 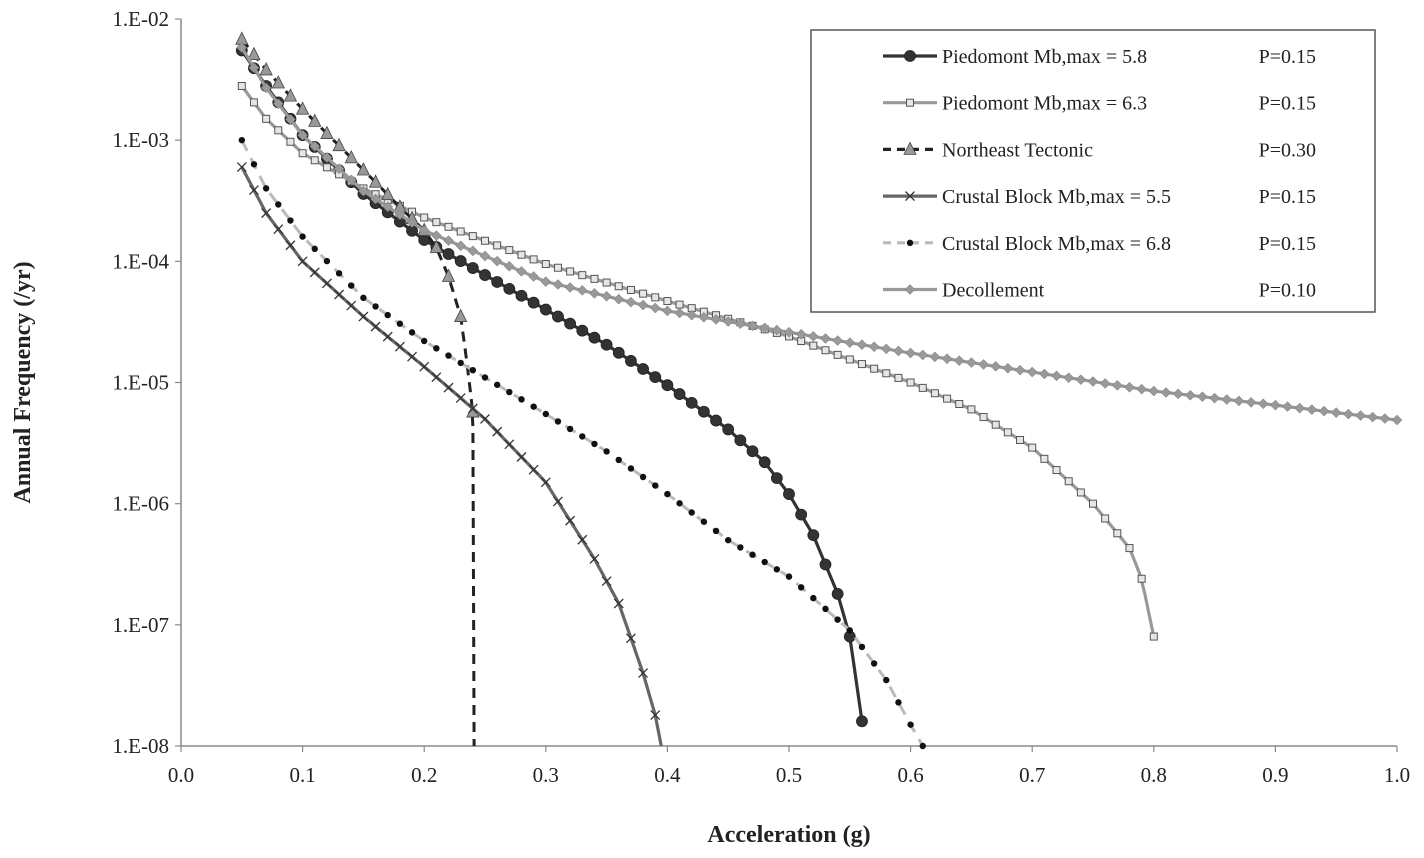 What do you see at coordinates (1287, 150) in the screenshot?
I see `legend-p-label: P=0.30` at bounding box center [1287, 150].